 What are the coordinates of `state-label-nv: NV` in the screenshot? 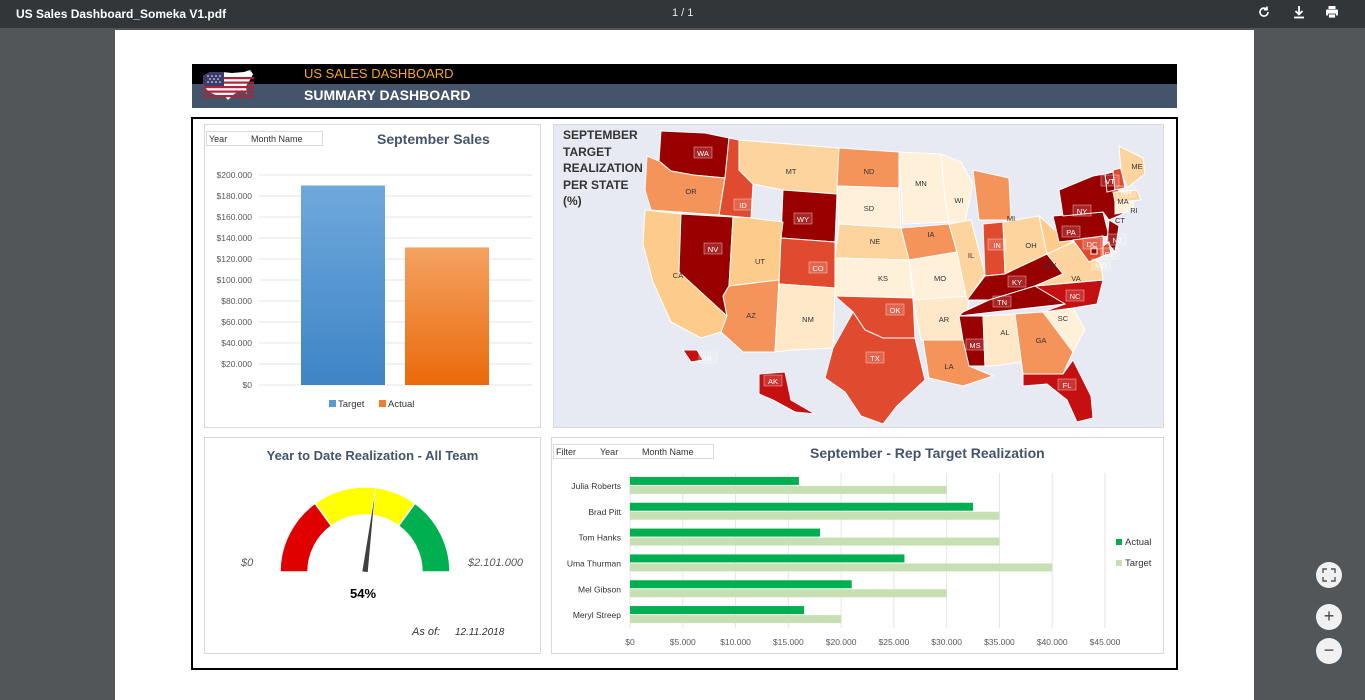 It's located at (713, 248).